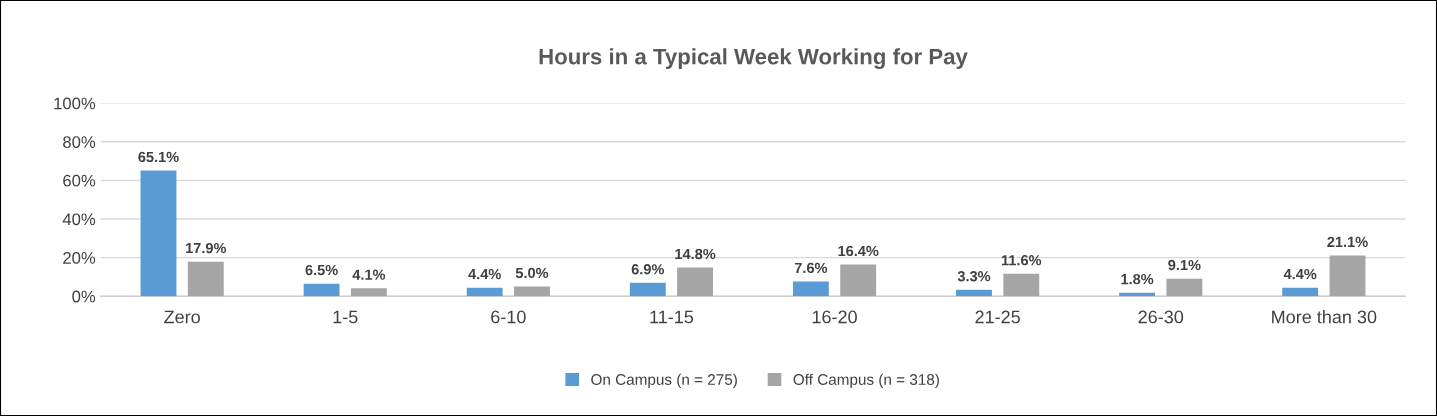 This screenshot has width=1437, height=416. I want to click on data-label: 16.4%, so click(858, 251).